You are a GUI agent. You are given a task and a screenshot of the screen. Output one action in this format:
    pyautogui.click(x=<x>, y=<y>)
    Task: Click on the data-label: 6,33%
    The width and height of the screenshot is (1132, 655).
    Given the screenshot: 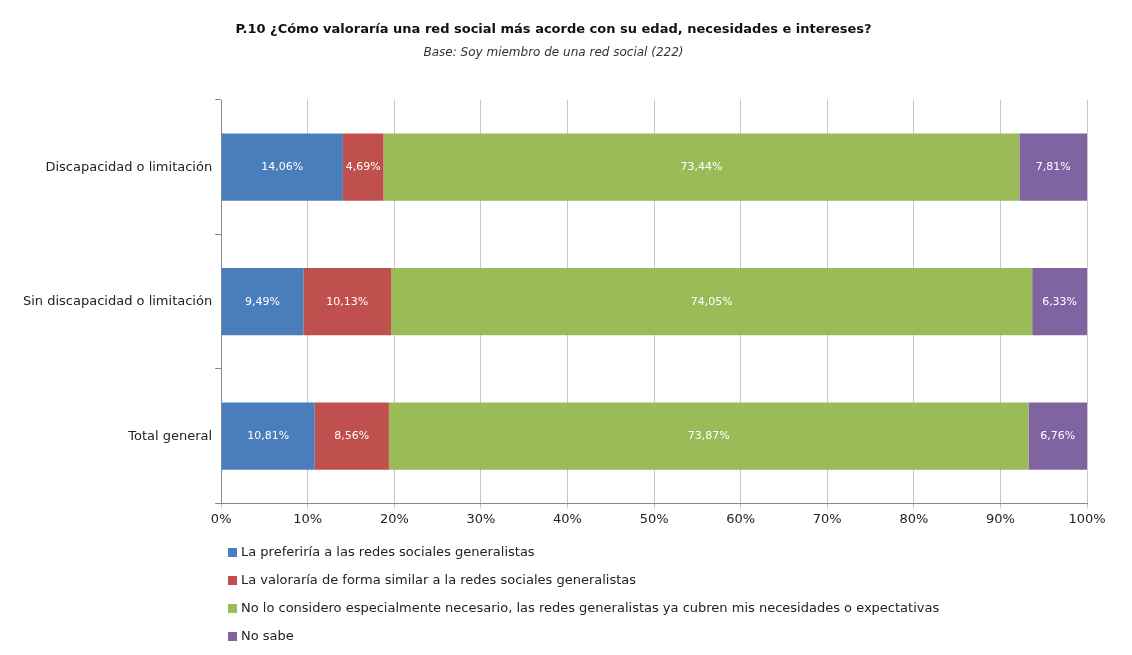 What is the action you would take?
    pyautogui.click(x=1060, y=301)
    